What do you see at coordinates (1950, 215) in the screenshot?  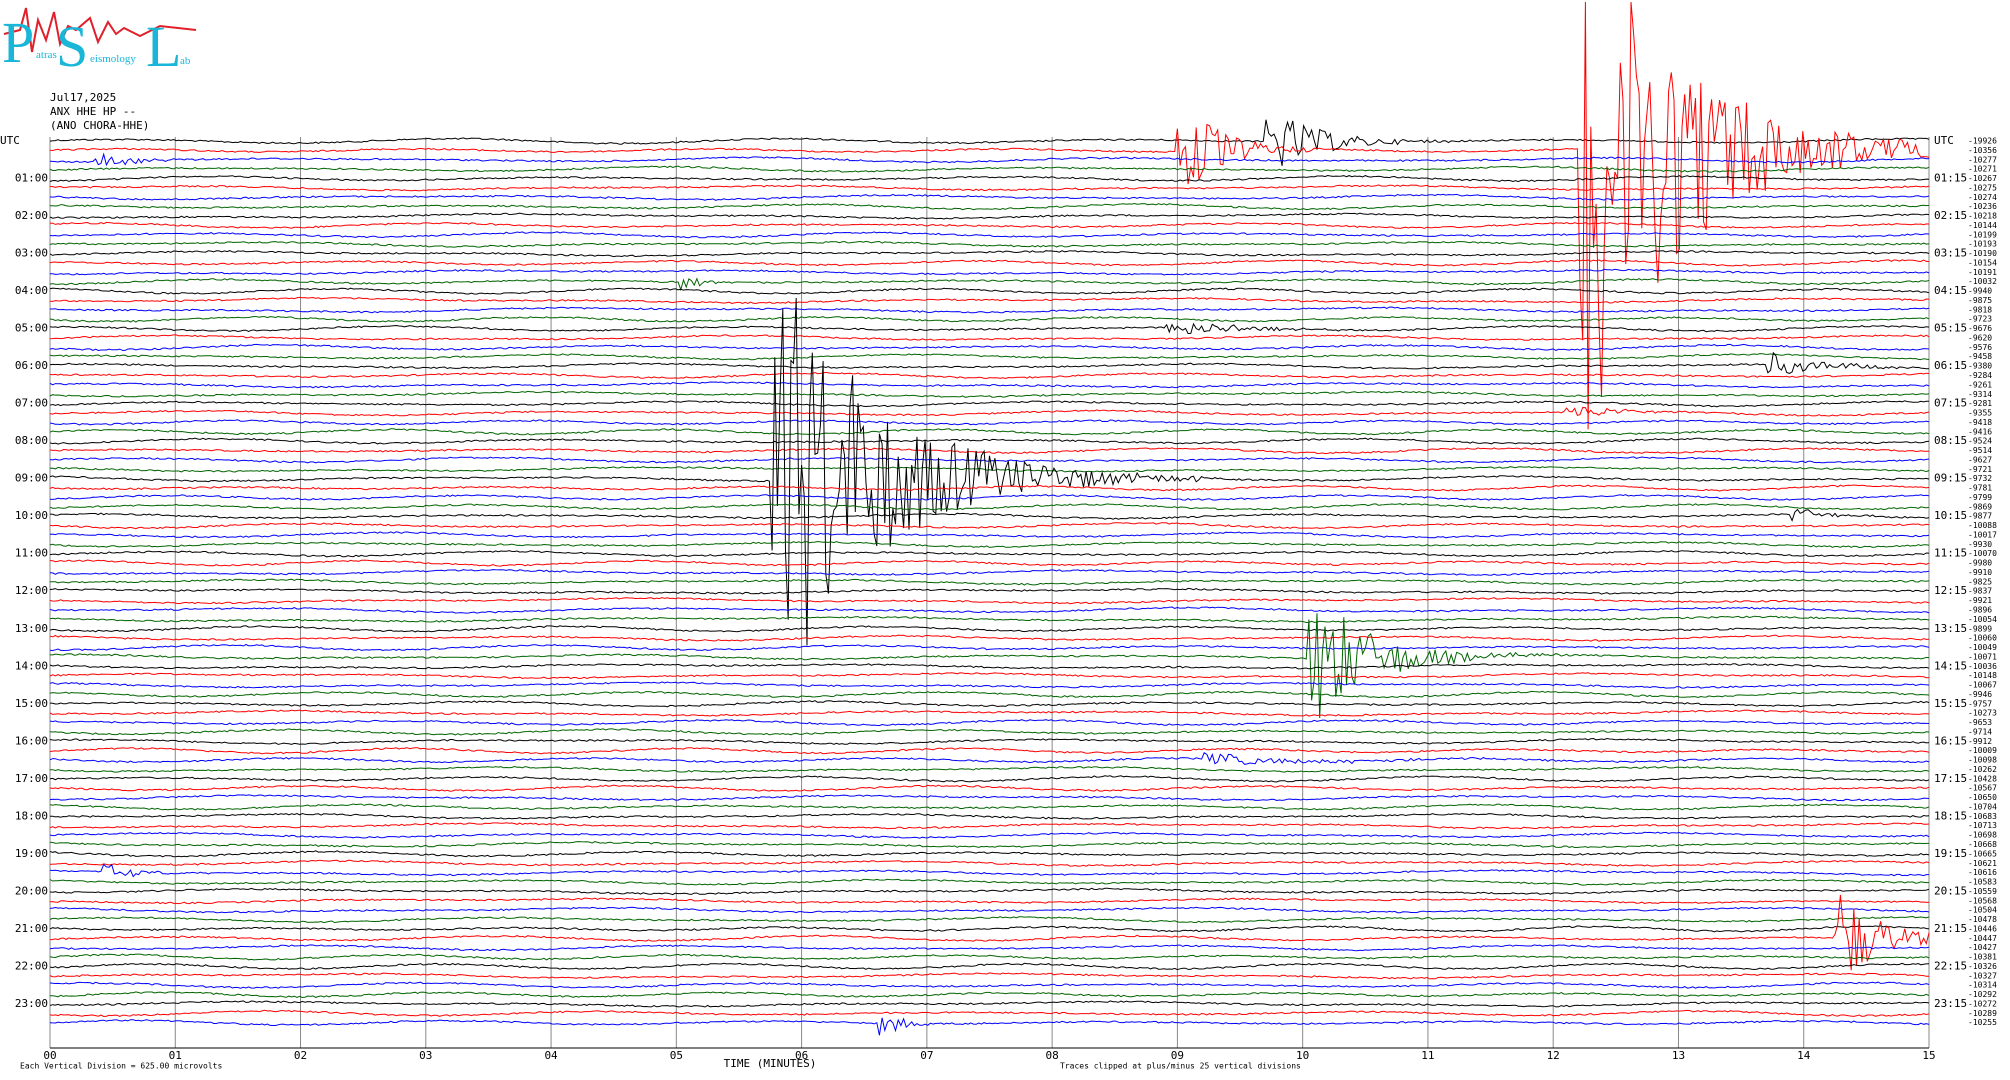 I see `hour-label-right: 02:15` at bounding box center [1950, 215].